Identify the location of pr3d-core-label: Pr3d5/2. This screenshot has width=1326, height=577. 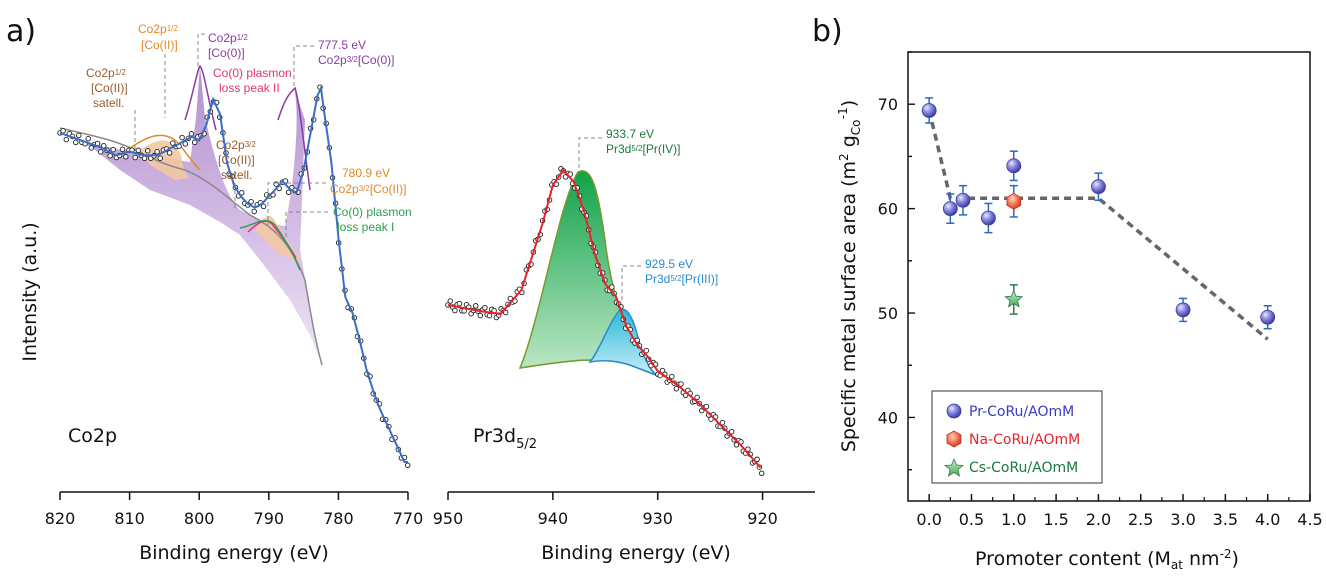
(505, 438).